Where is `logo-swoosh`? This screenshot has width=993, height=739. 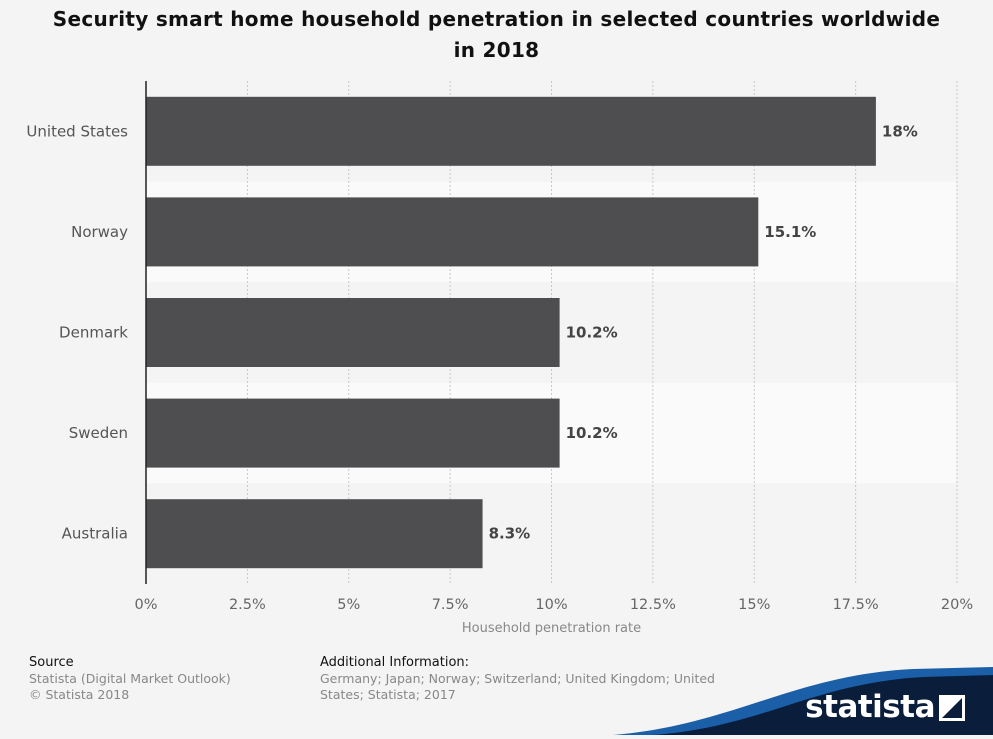 logo-swoosh is located at coordinates (803, 701).